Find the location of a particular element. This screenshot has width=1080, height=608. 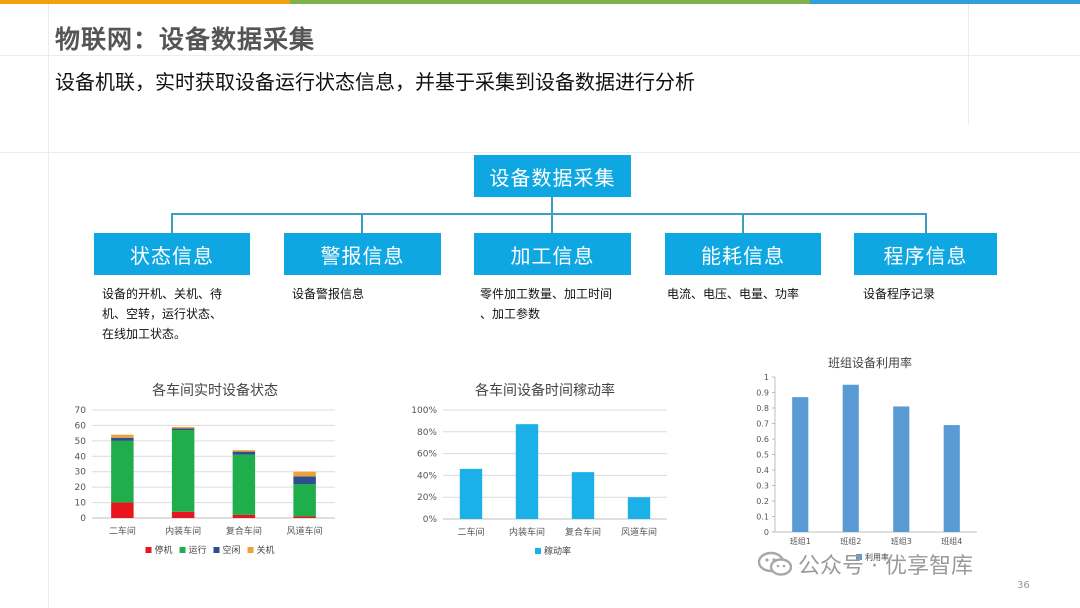

node-description: 电流、电压、电量、功率 is located at coordinates (747, 294).